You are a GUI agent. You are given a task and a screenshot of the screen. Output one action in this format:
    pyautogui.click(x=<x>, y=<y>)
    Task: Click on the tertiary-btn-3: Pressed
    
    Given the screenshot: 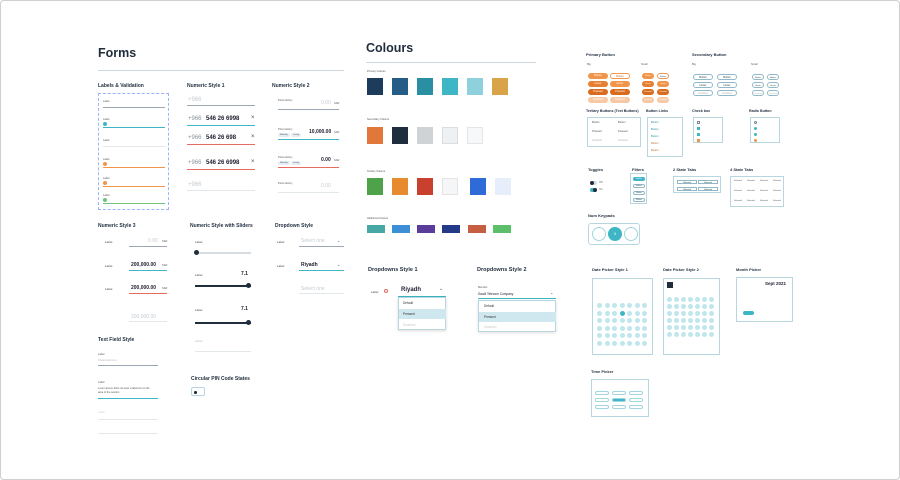 What is the action you would take?
    pyautogui.click(x=597, y=131)
    